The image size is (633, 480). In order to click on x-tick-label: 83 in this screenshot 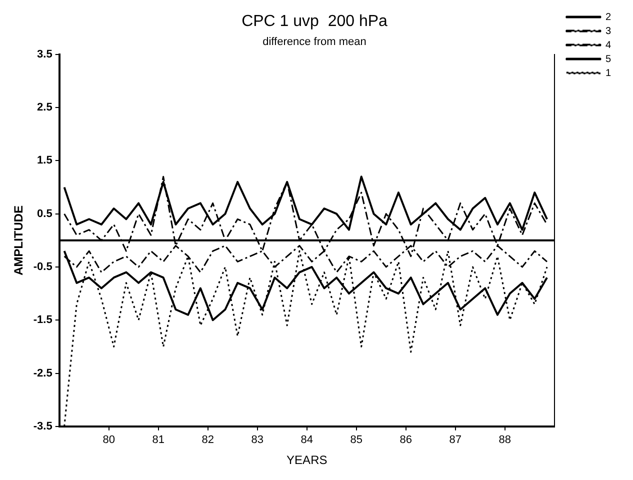, I will do `click(257, 440)`.